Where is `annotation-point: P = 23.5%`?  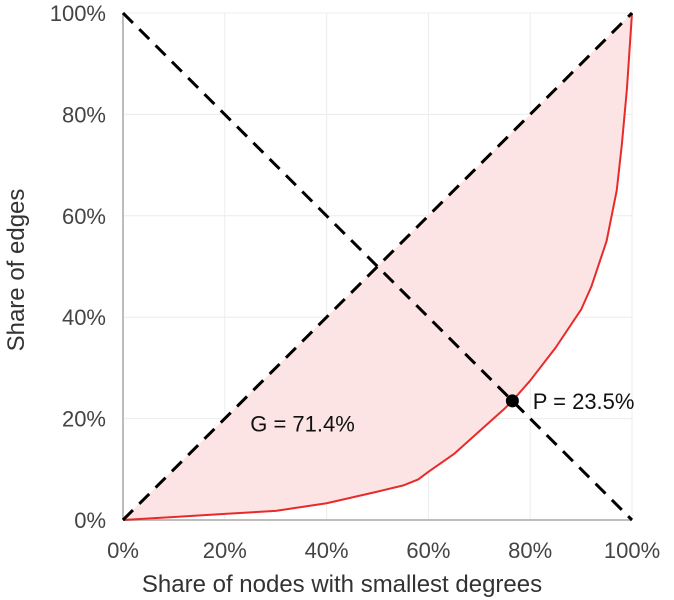
annotation-point: P = 23.5% is located at coordinates (584, 401).